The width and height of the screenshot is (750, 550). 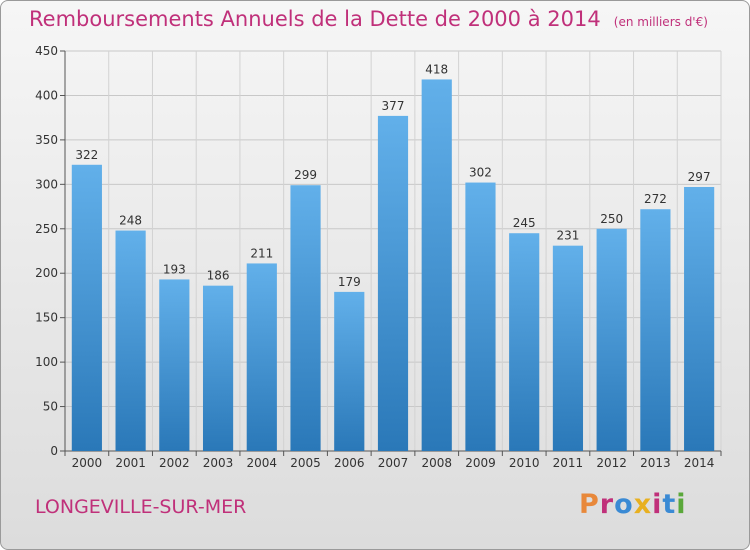 I want to click on y-tick-label: 200, so click(x=46, y=273).